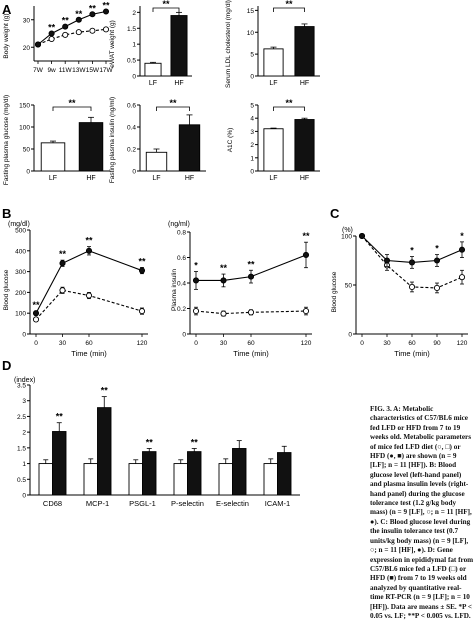 Image resolution: width=474 pixels, height=621 pixels. Describe the element at coordinates (412, 343) in the screenshot. I see `x-tick-label: 60` at that location.